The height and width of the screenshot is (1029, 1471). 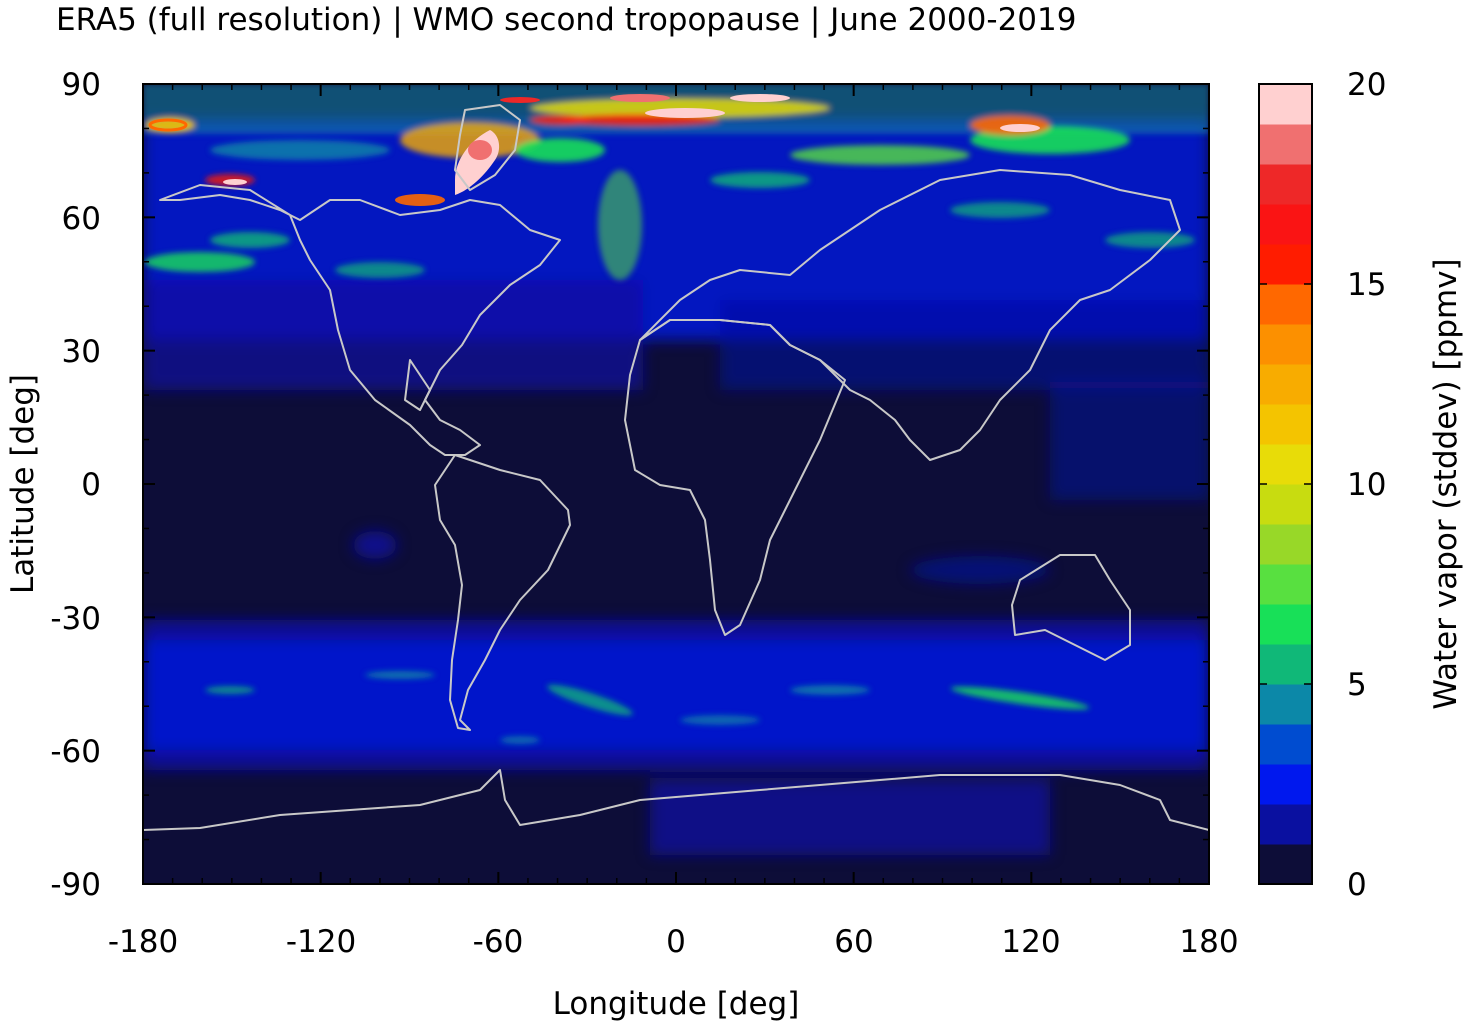 I want to click on x-tick-label: 0, so click(x=676, y=942).